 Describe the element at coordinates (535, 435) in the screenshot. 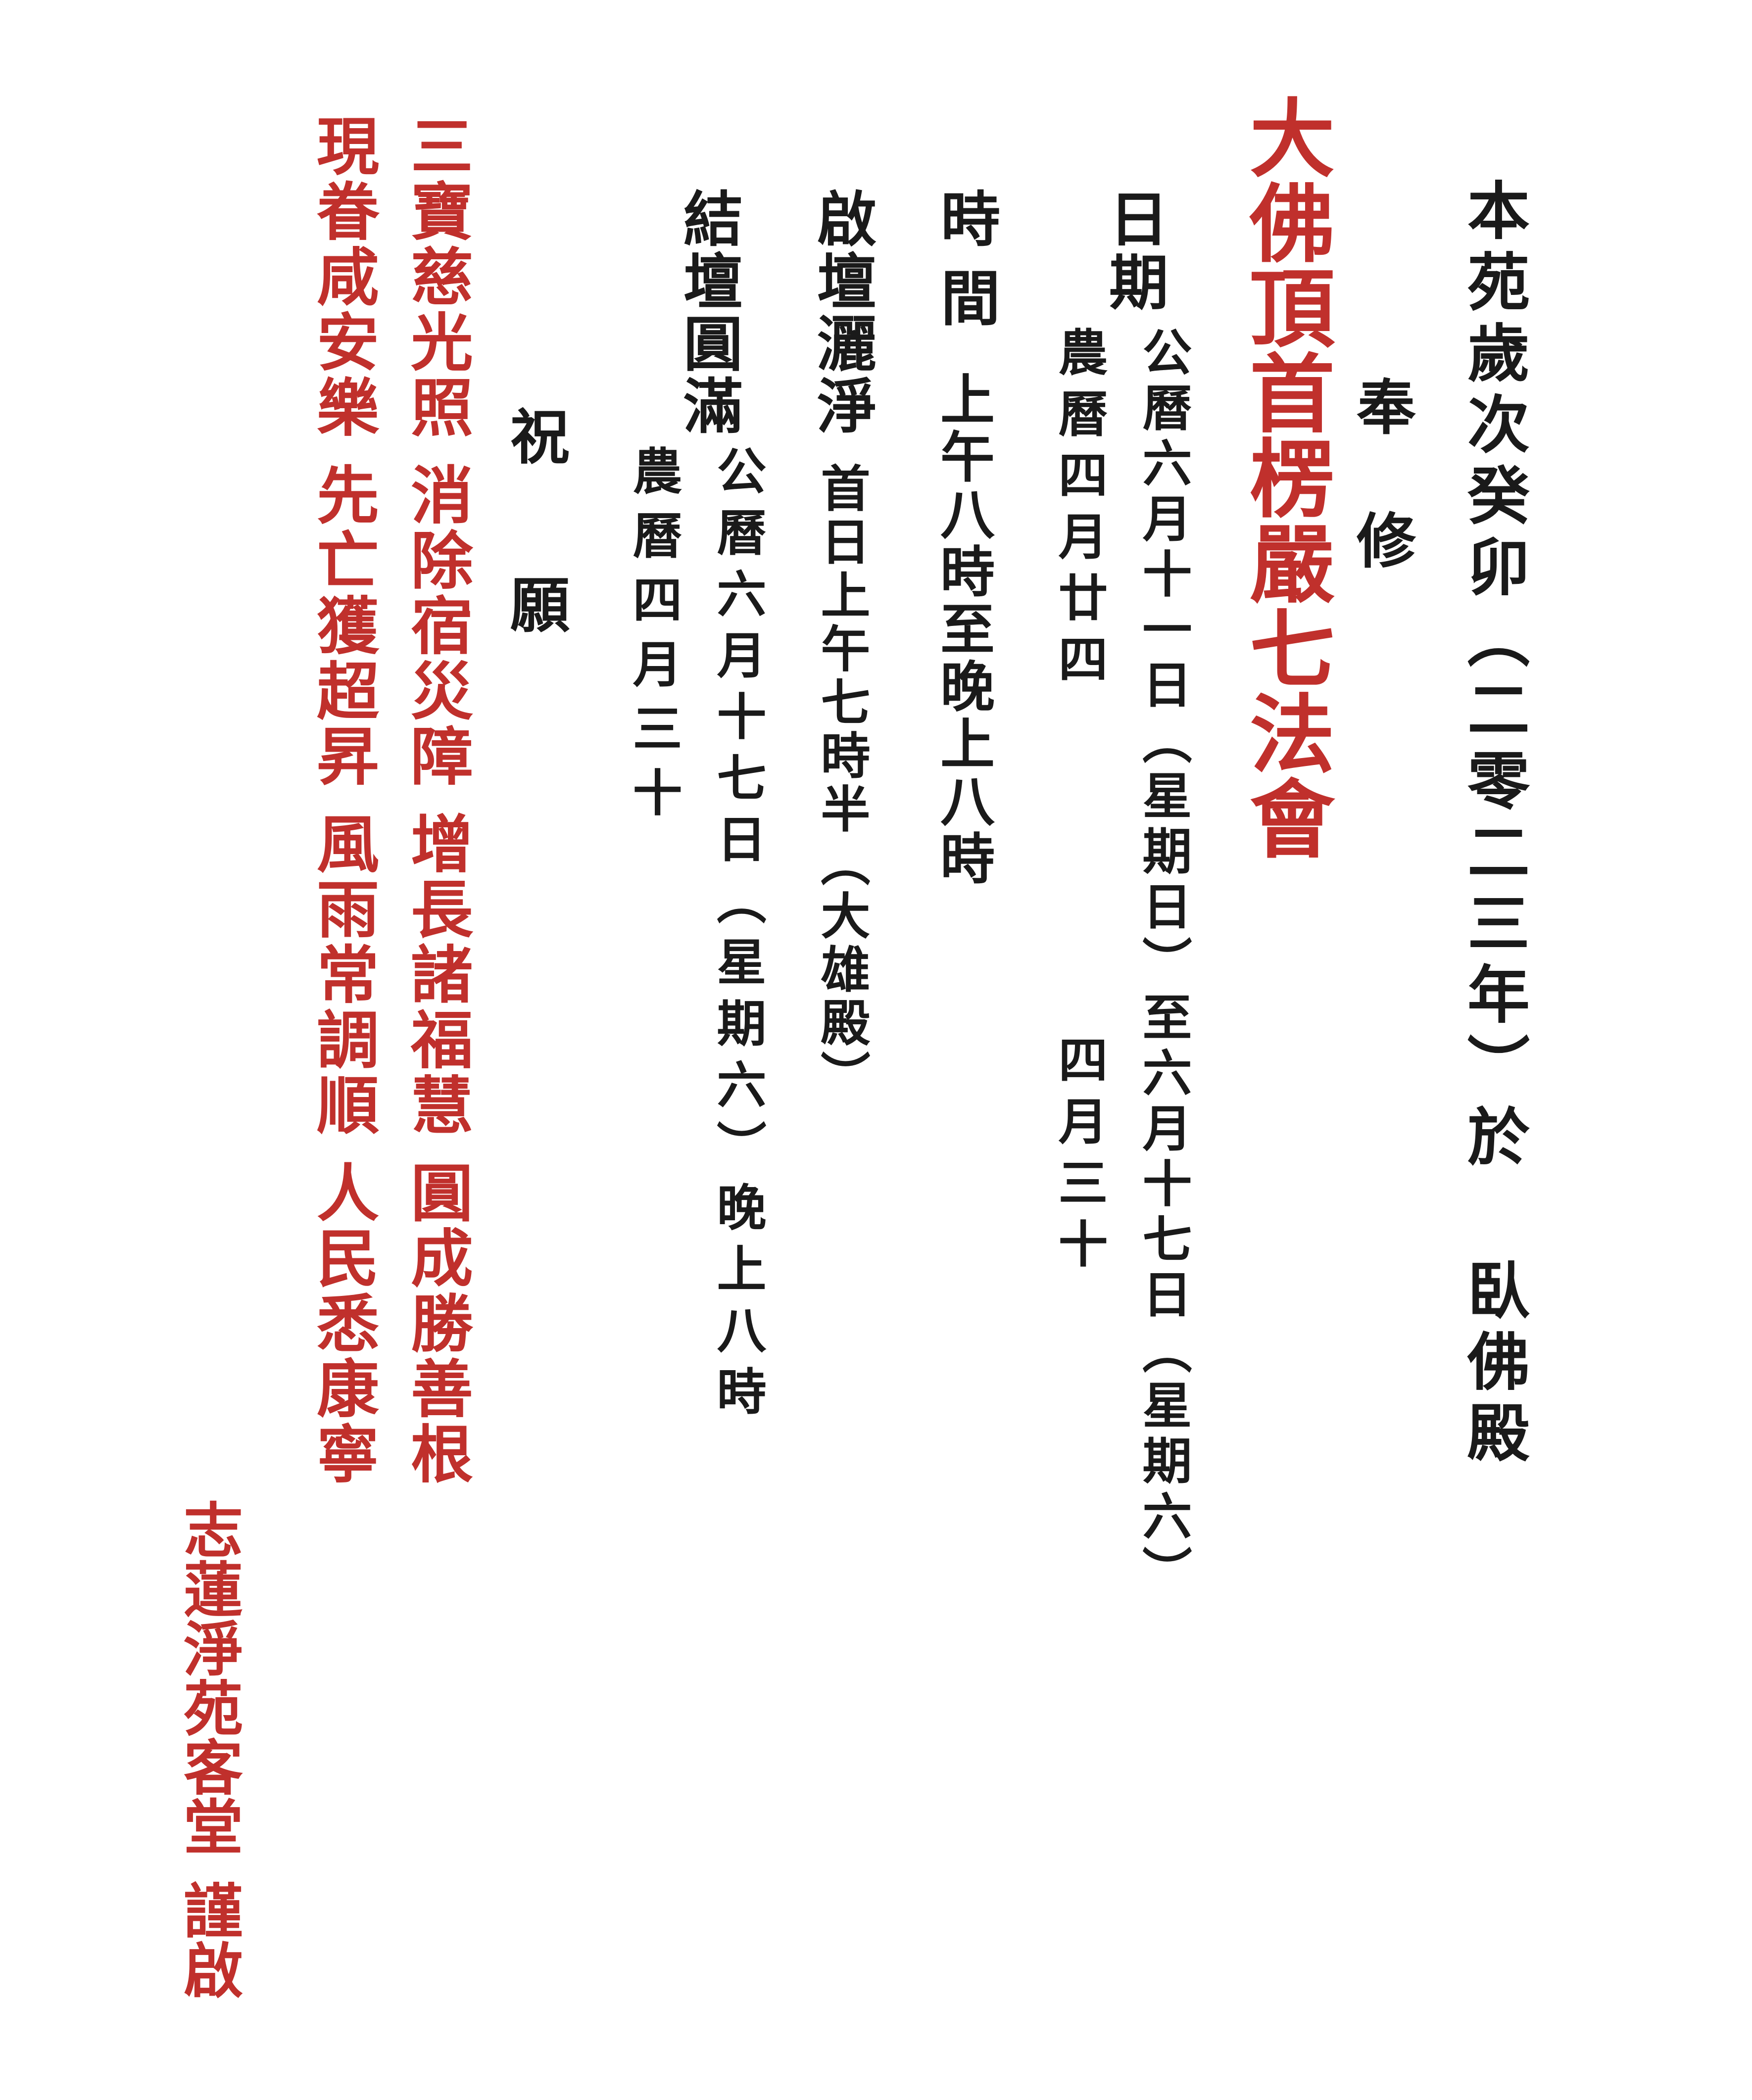

I see `zhu-char: 祝` at that location.